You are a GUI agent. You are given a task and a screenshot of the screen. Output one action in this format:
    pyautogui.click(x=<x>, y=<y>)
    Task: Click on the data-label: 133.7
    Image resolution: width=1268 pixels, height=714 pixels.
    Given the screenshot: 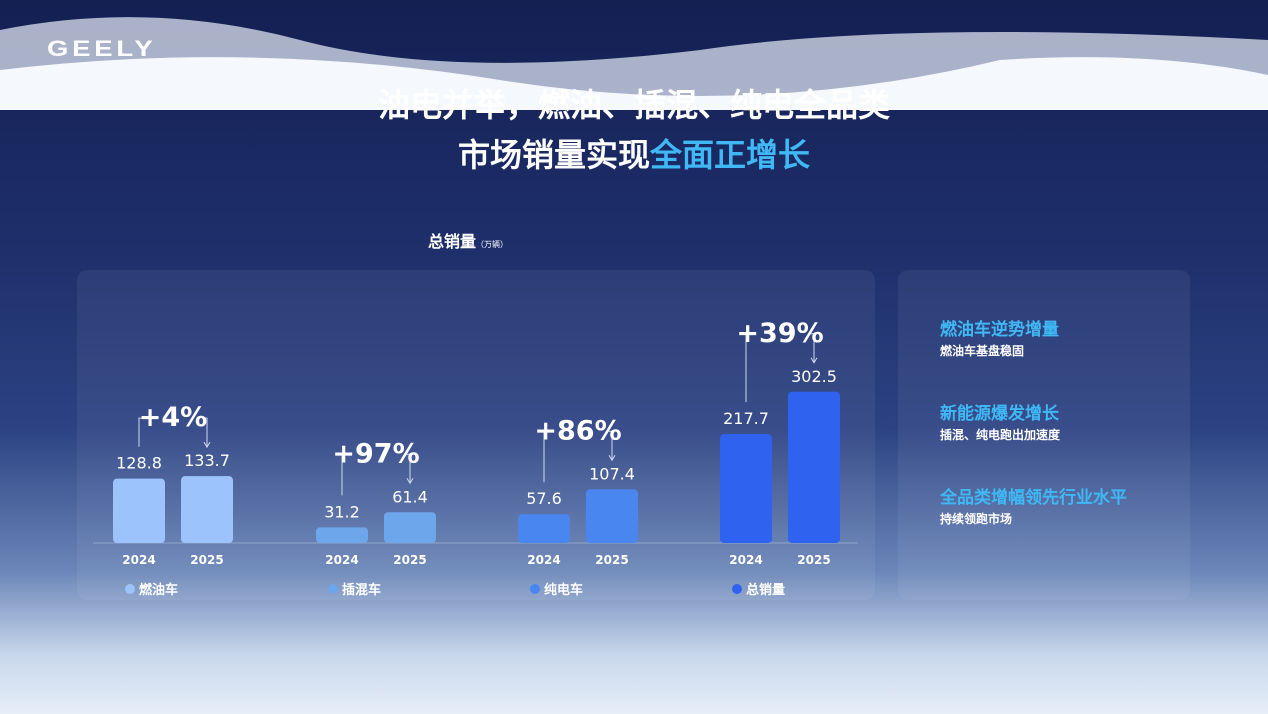 What is the action you would take?
    pyautogui.click(x=207, y=460)
    